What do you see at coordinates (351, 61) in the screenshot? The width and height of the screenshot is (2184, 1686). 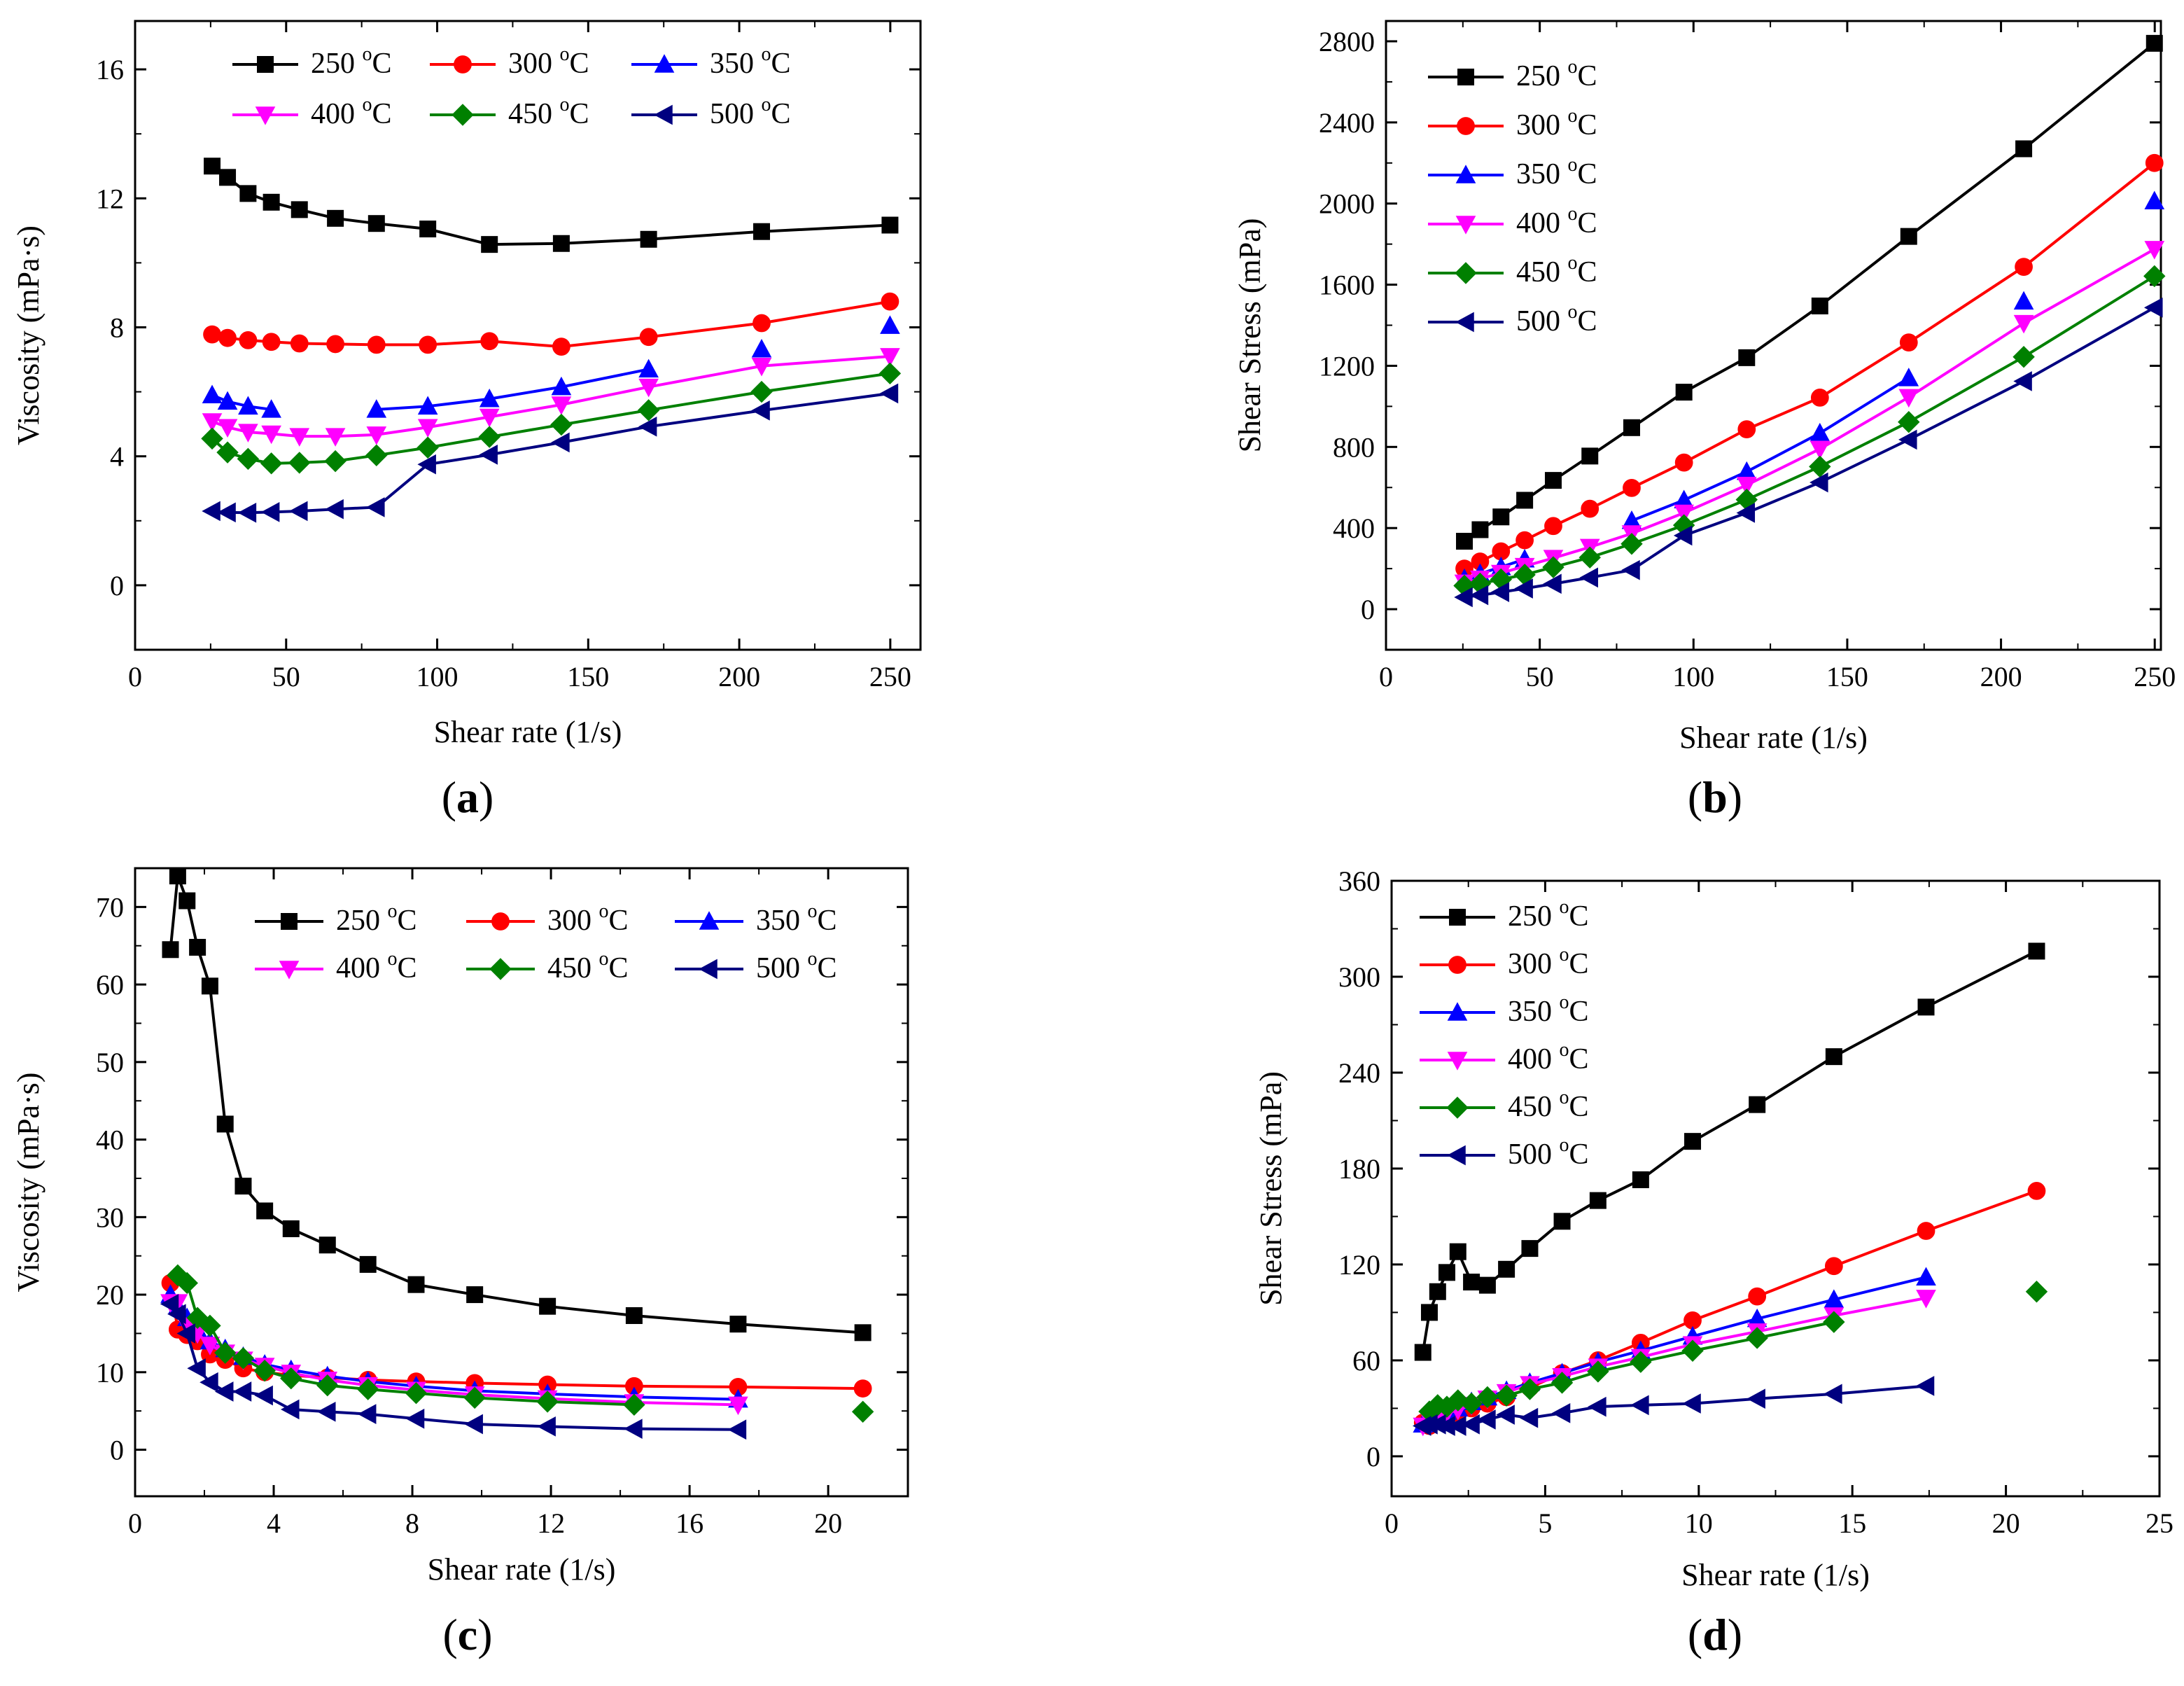 I see `legend-label: 250 oC` at bounding box center [351, 61].